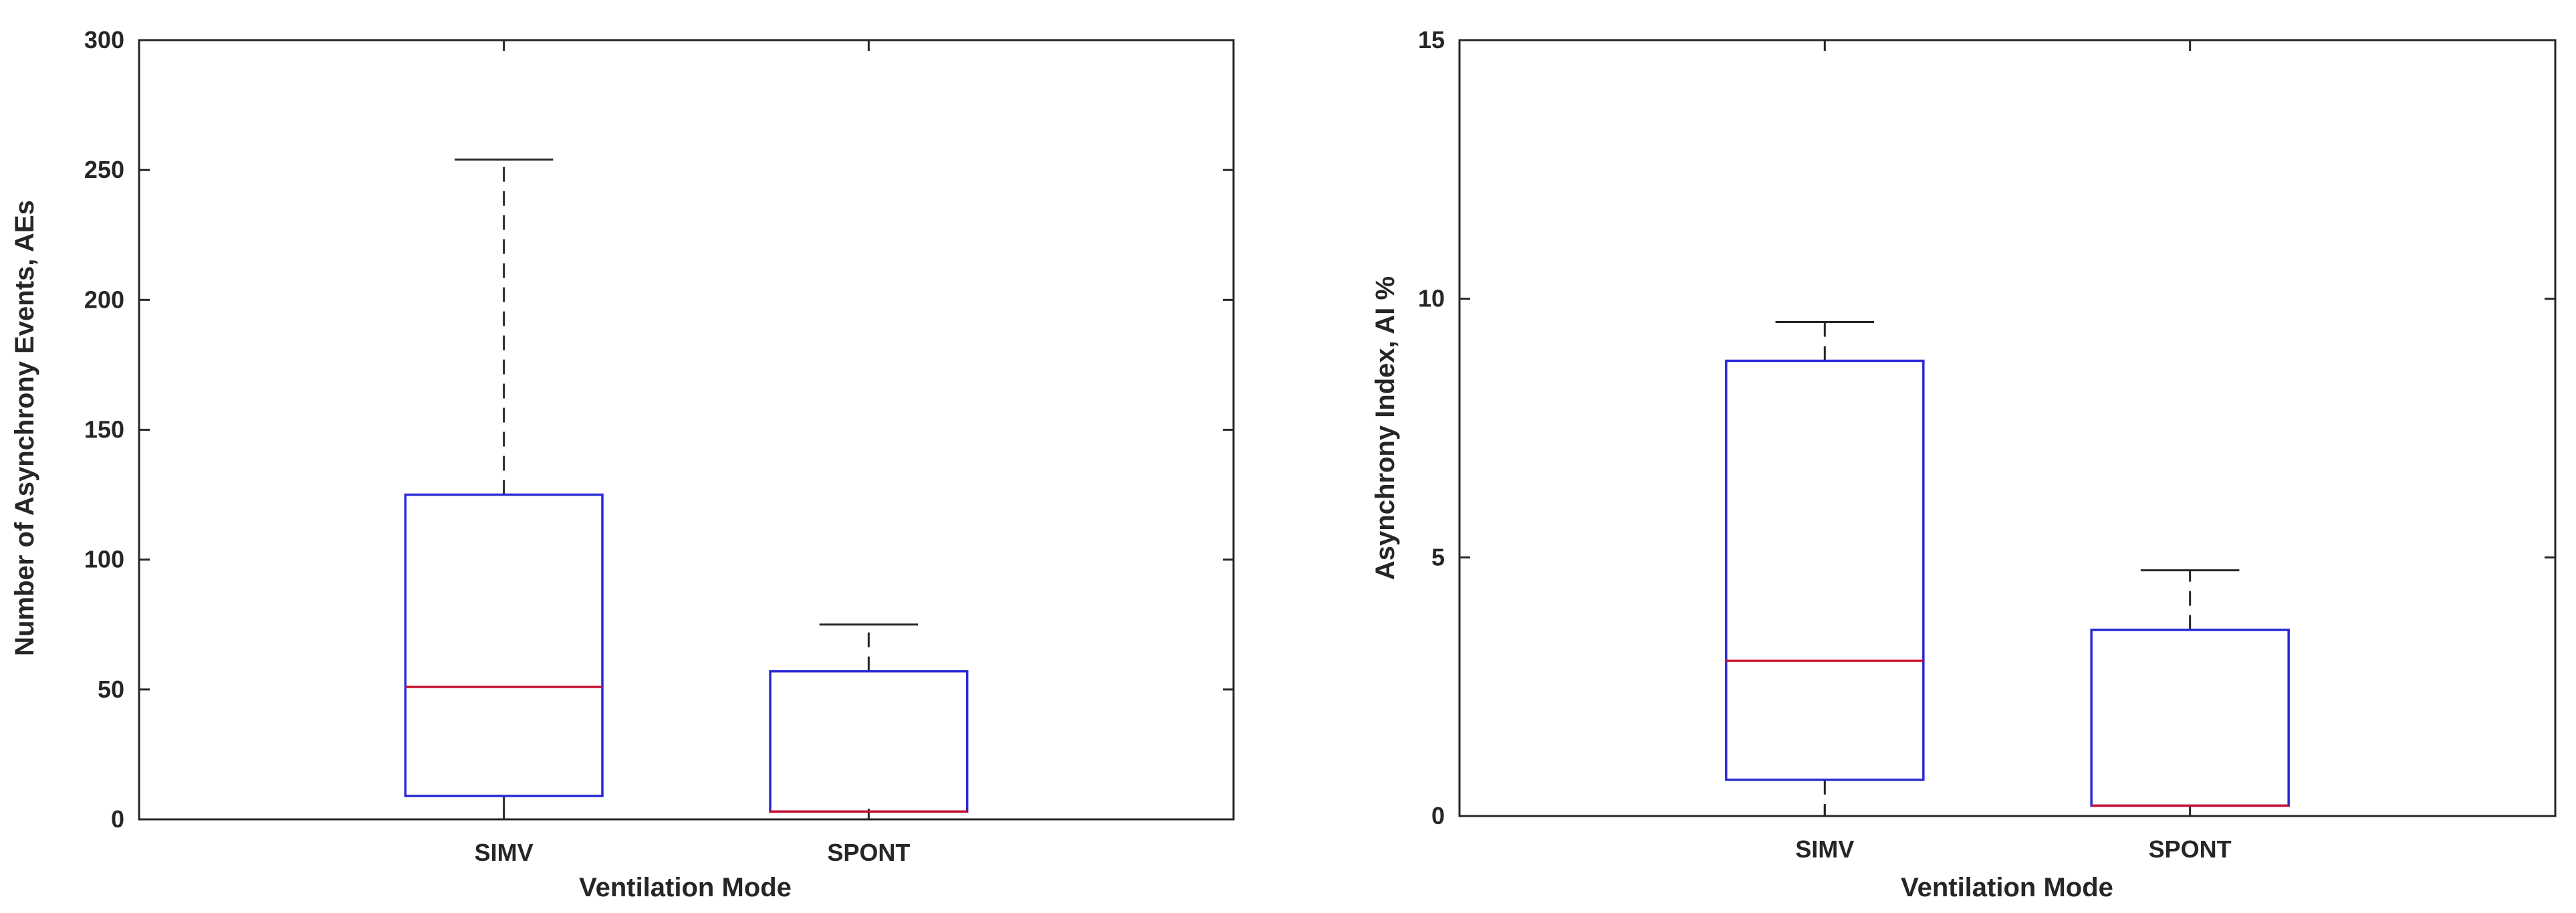 The width and height of the screenshot is (2576, 913). What do you see at coordinates (104, 40) in the screenshot?
I see `y-tick-label: 300` at bounding box center [104, 40].